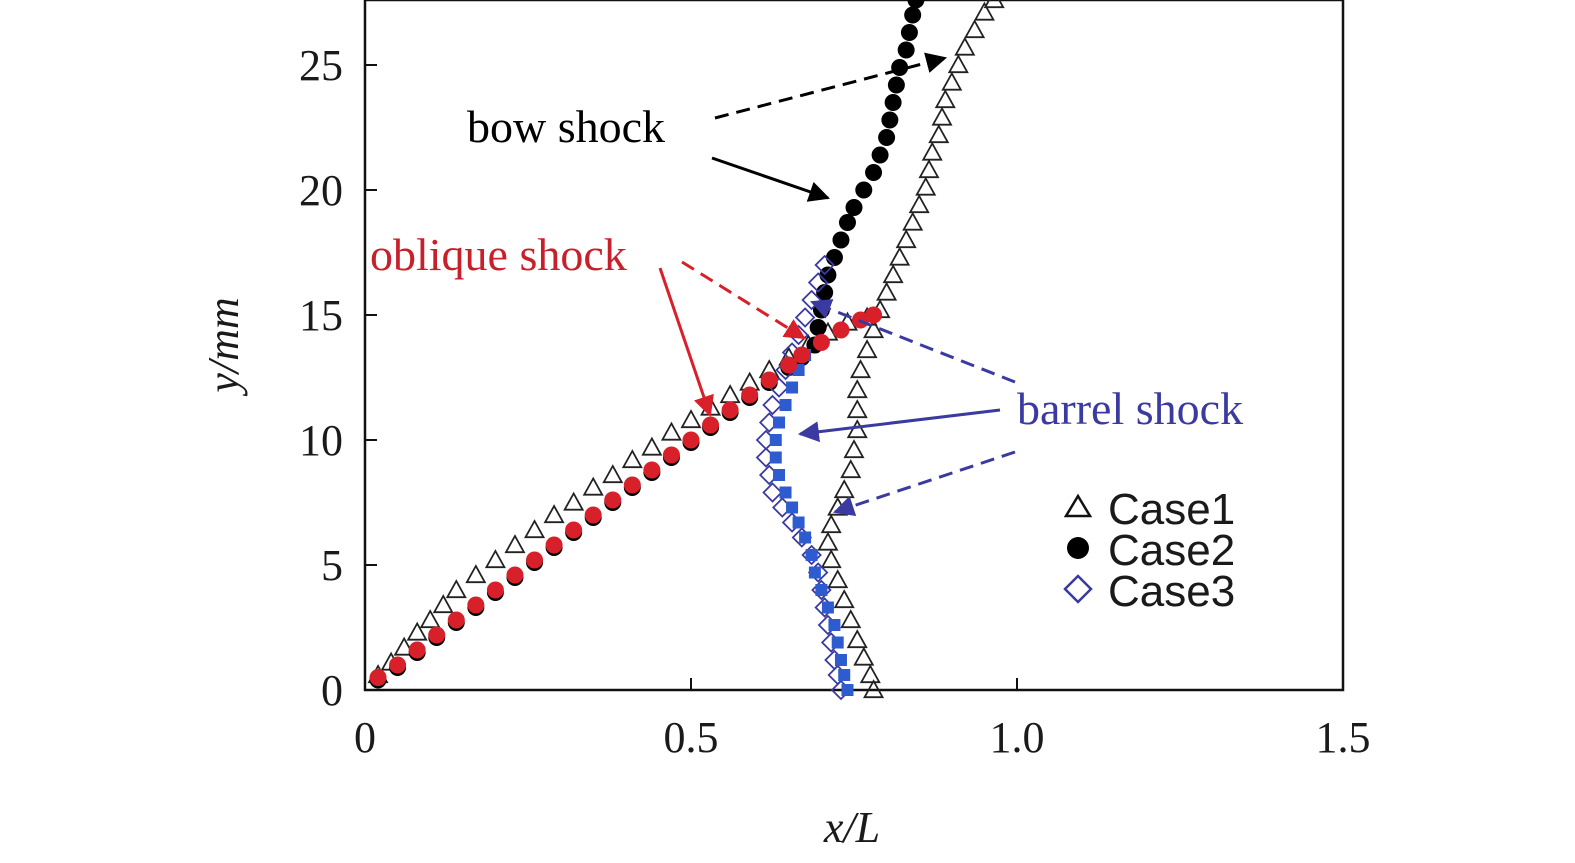  Describe the element at coordinates (365, 737) in the screenshot. I see `x-tick-label: 0` at that location.